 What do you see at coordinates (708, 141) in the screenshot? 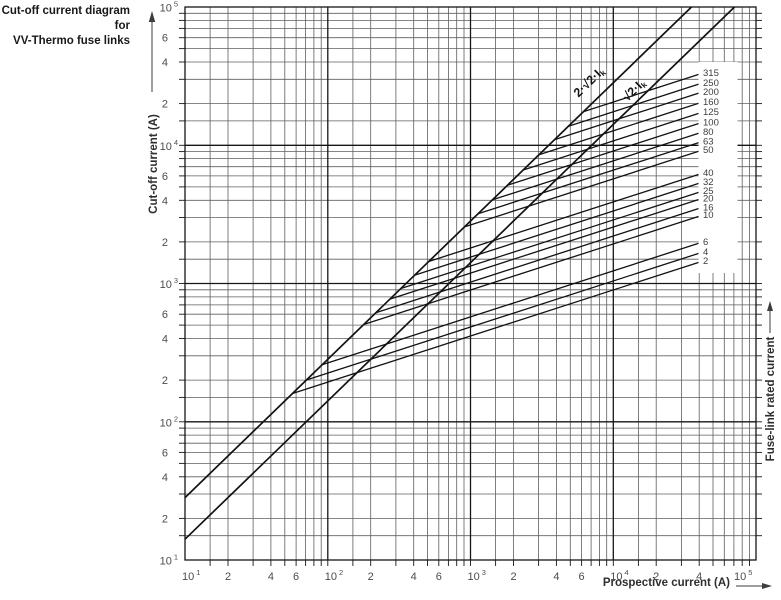
I see `svg-text: 63` at bounding box center [708, 141].